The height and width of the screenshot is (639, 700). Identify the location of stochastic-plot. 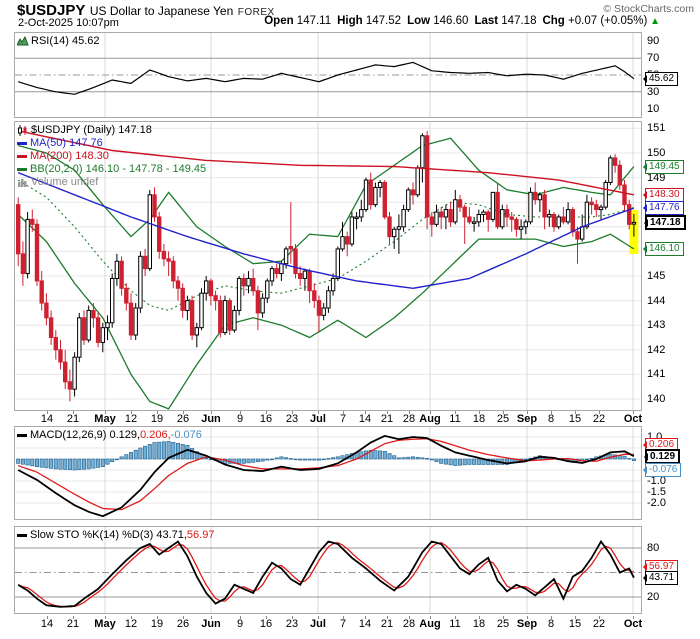
(328, 570).